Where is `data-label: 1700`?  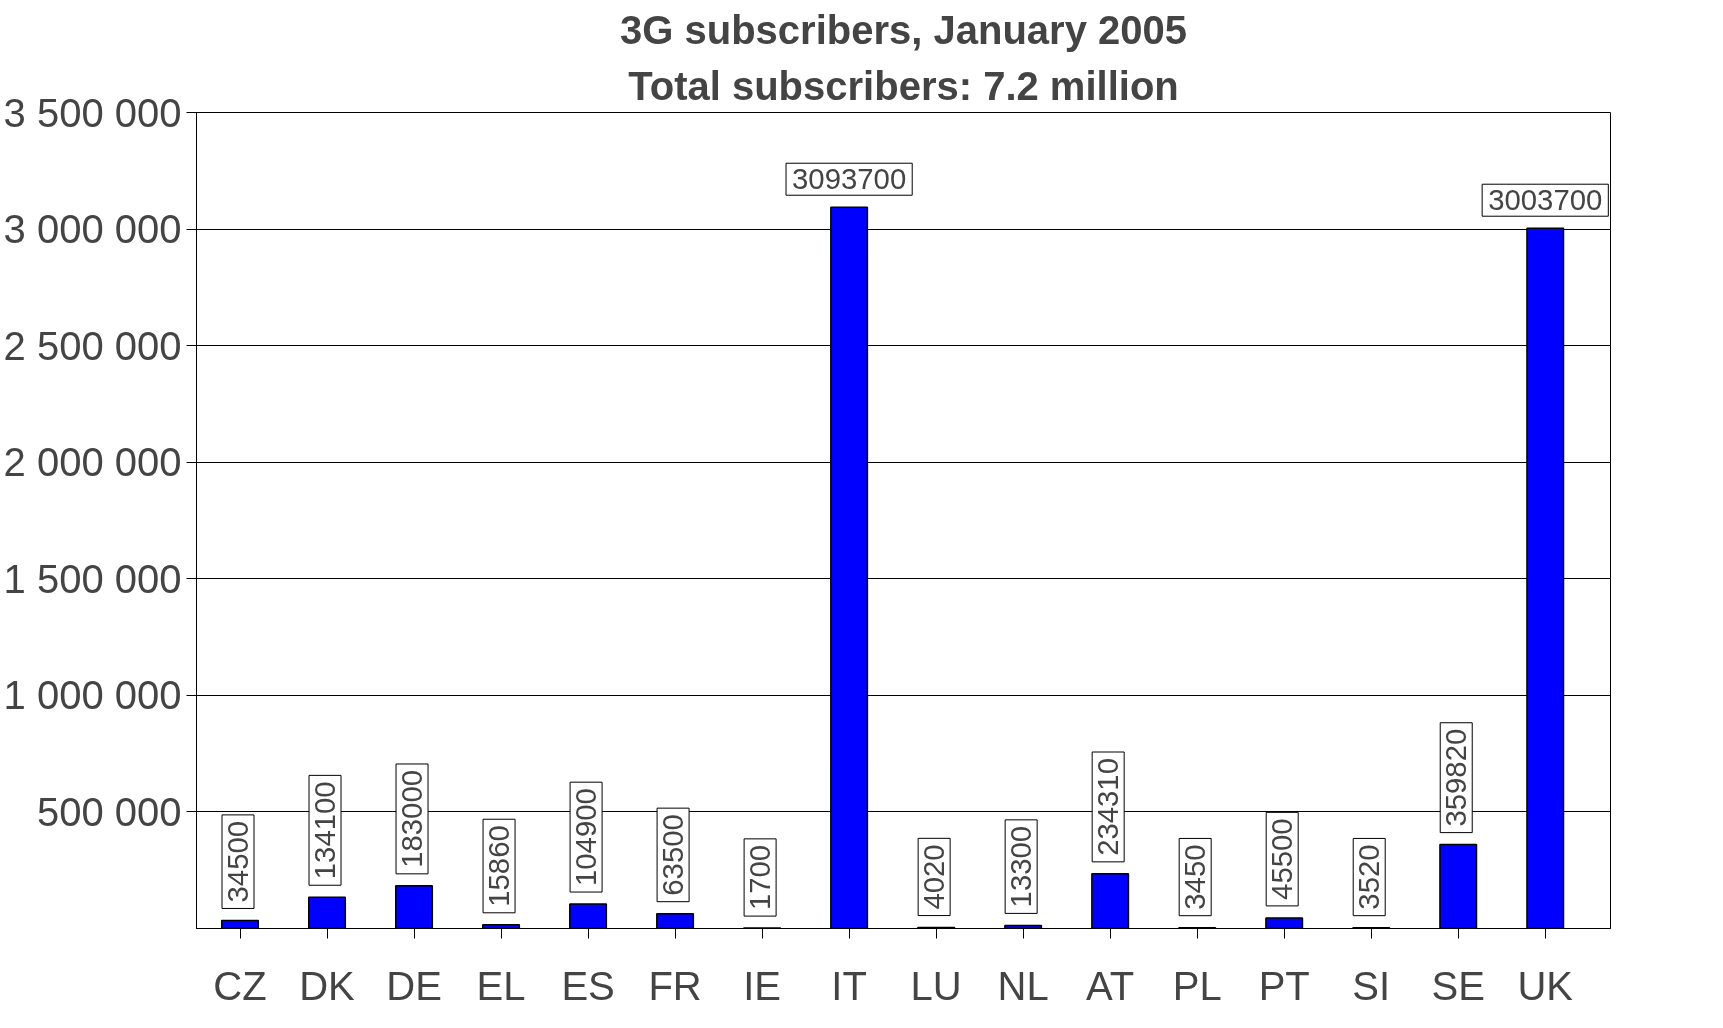
data-label: 1700 is located at coordinates (760, 877).